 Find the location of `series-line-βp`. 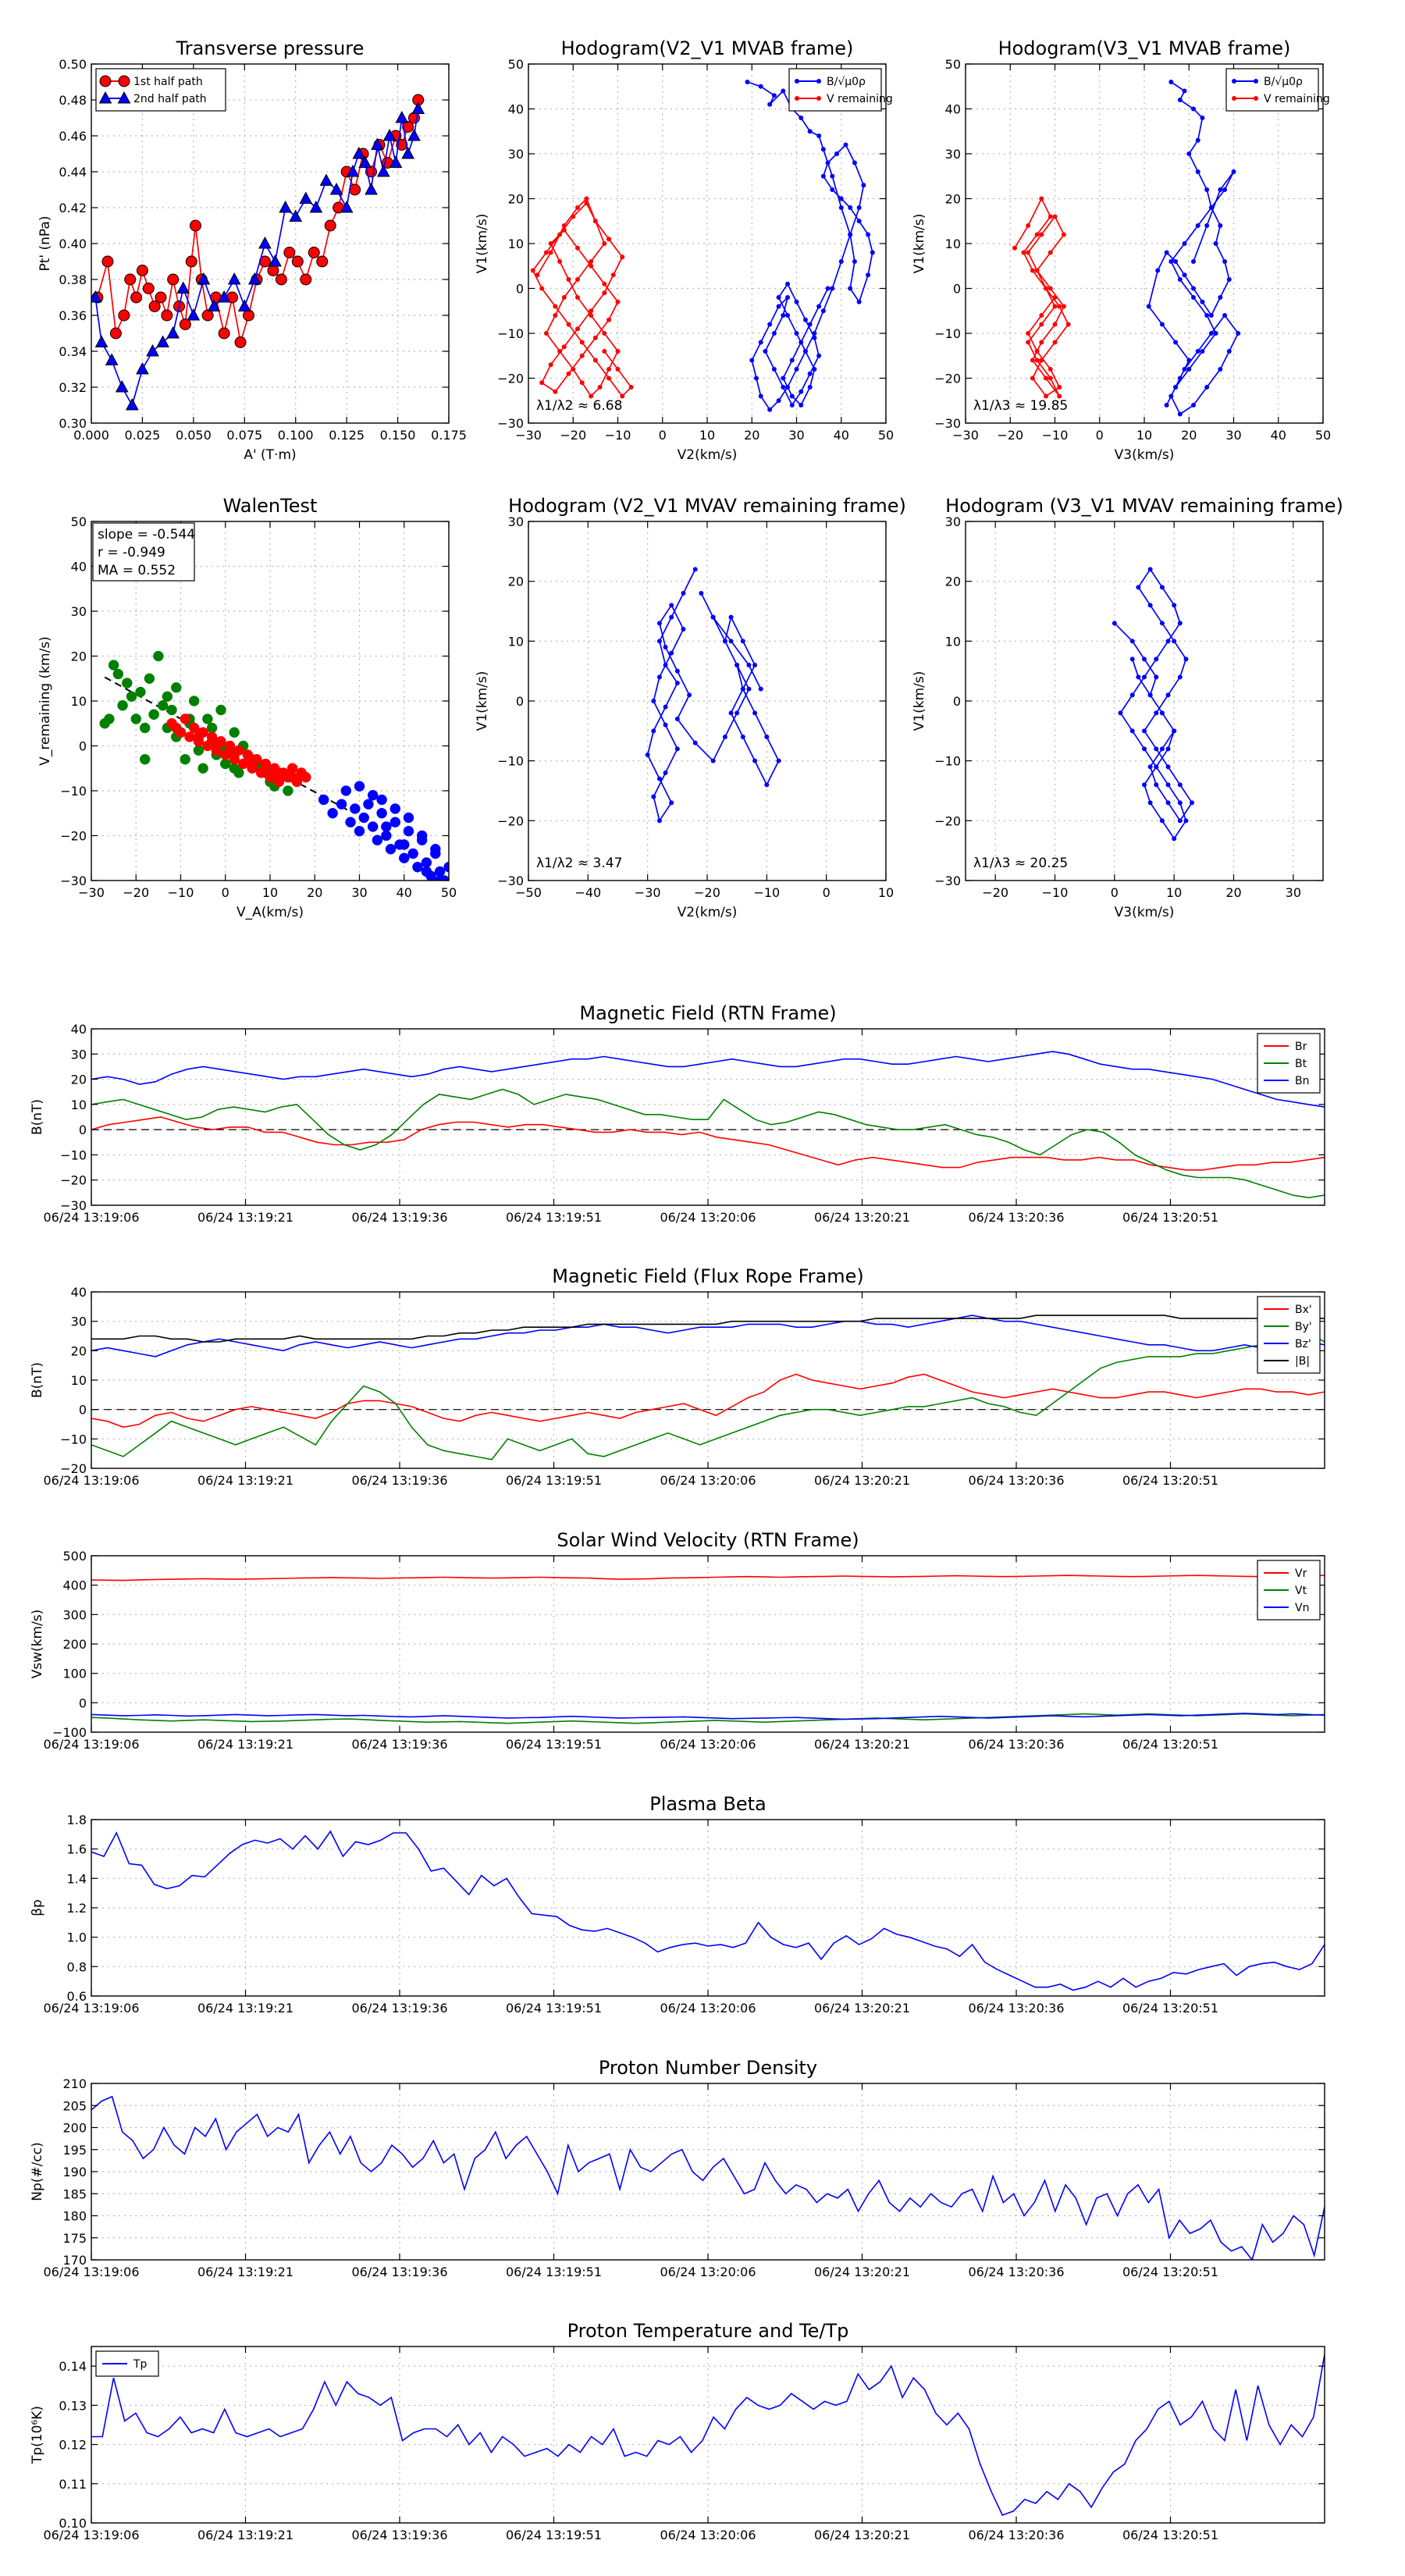

series-line-βp is located at coordinates (708, 1910).